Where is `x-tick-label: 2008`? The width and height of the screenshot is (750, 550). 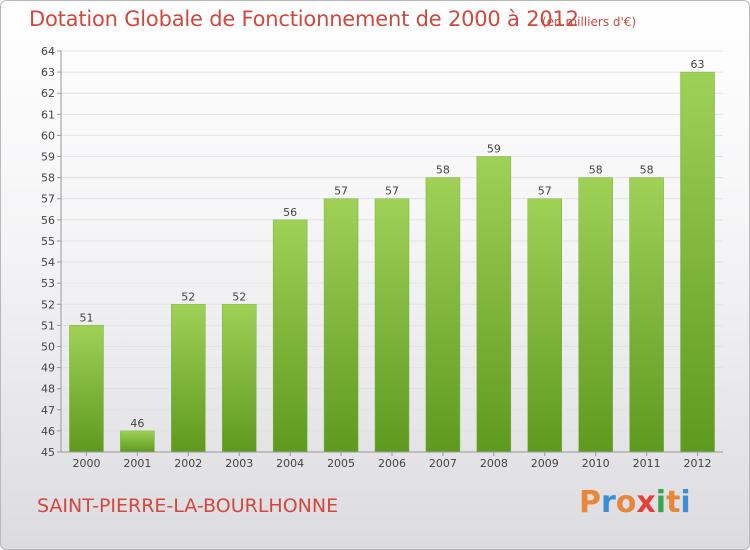
x-tick-label: 2008 is located at coordinates (494, 463).